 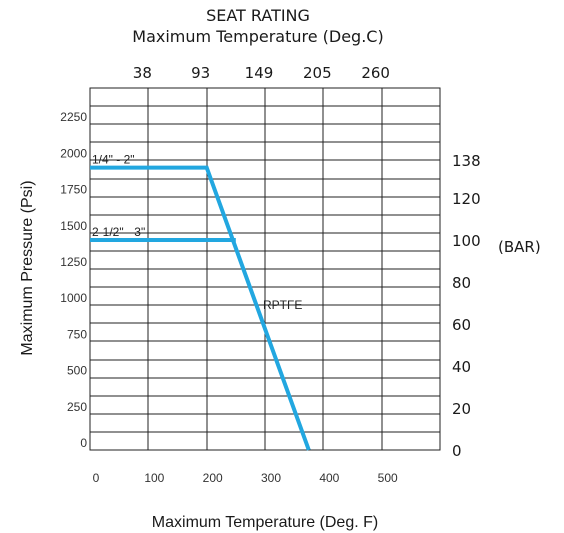 What do you see at coordinates (83, 443) in the screenshot?
I see `y-axis-tick-label: 0` at bounding box center [83, 443].